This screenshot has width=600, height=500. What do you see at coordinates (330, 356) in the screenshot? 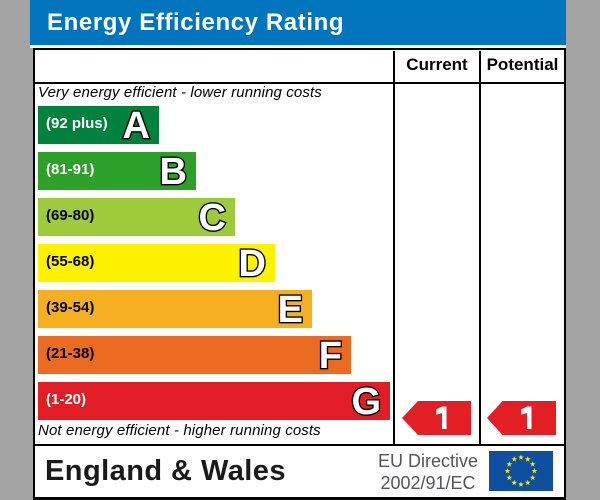
I see `svg-text: F` at bounding box center [330, 356].